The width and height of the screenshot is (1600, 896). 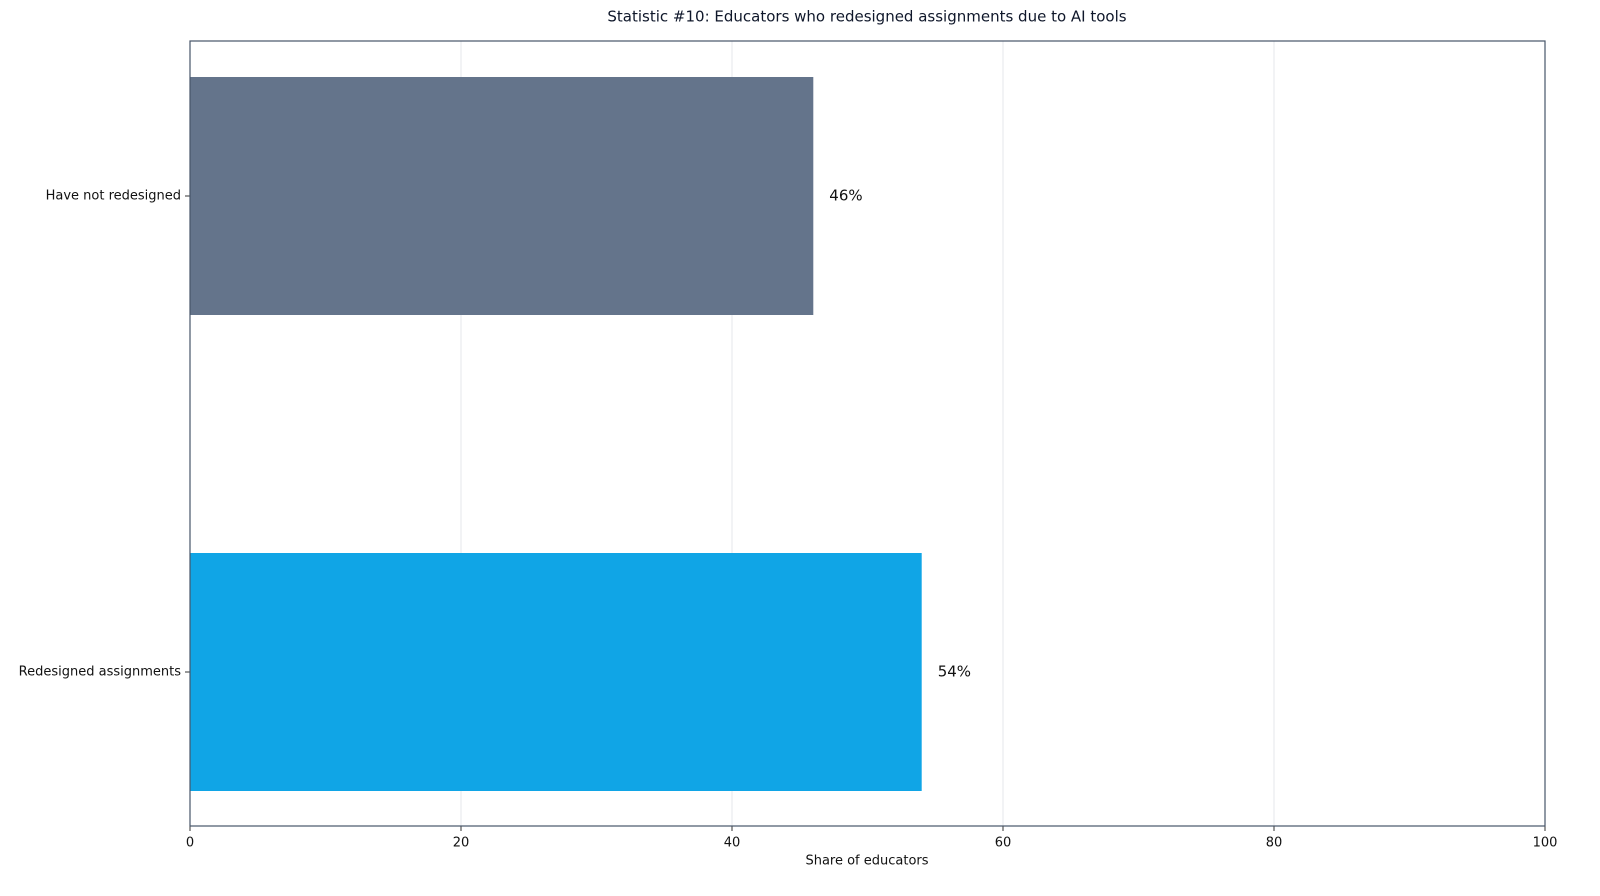 What do you see at coordinates (461, 843) in the screenshot?
I see `x-tick-label: 20` at bounding box center [461, 843].